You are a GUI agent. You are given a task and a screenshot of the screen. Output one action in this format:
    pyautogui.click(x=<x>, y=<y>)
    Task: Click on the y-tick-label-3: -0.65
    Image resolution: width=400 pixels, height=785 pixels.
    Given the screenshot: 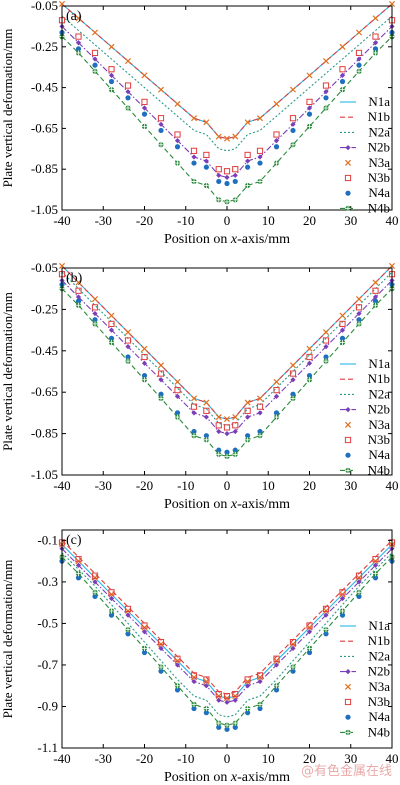 What is the action you would take?
    pyautogui.click(x=44, y=127)
    